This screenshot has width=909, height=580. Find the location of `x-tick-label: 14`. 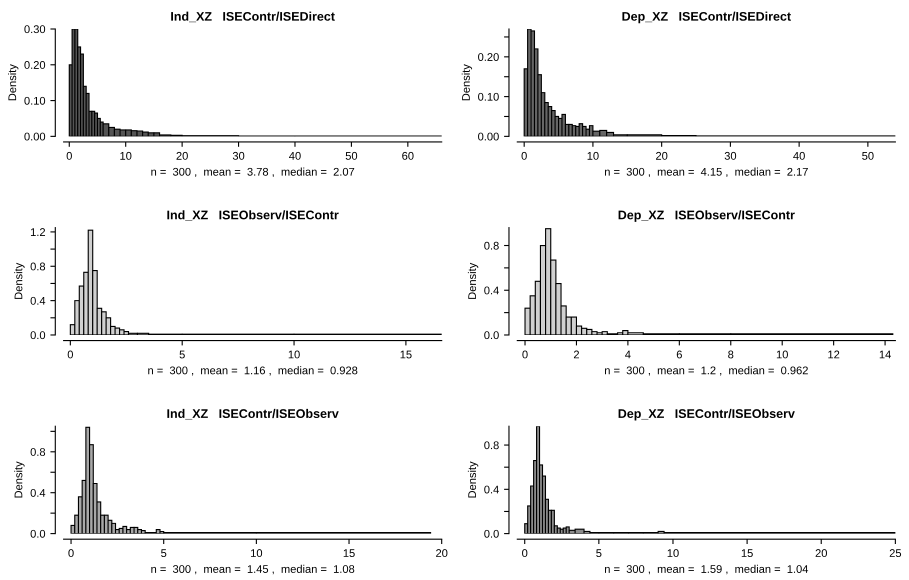

x-tick-label: 14 is located at coordinates (885, 354).